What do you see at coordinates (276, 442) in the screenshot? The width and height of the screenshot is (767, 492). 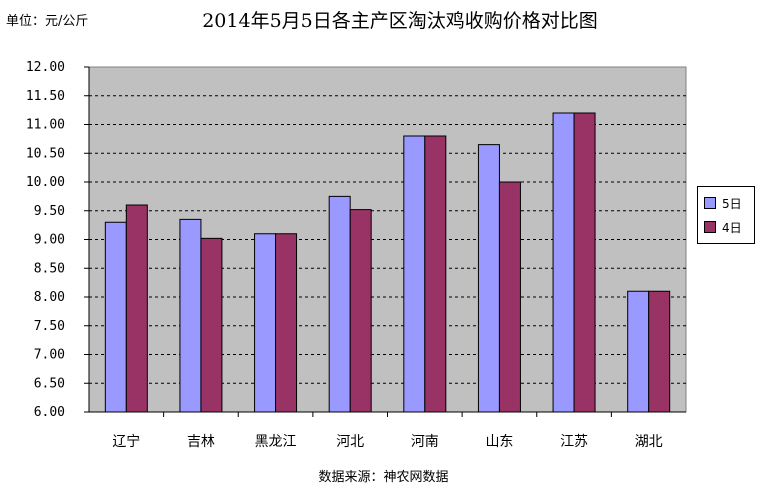 I see `x-category-label: 黑龙江` at bounding box center [276, 442].